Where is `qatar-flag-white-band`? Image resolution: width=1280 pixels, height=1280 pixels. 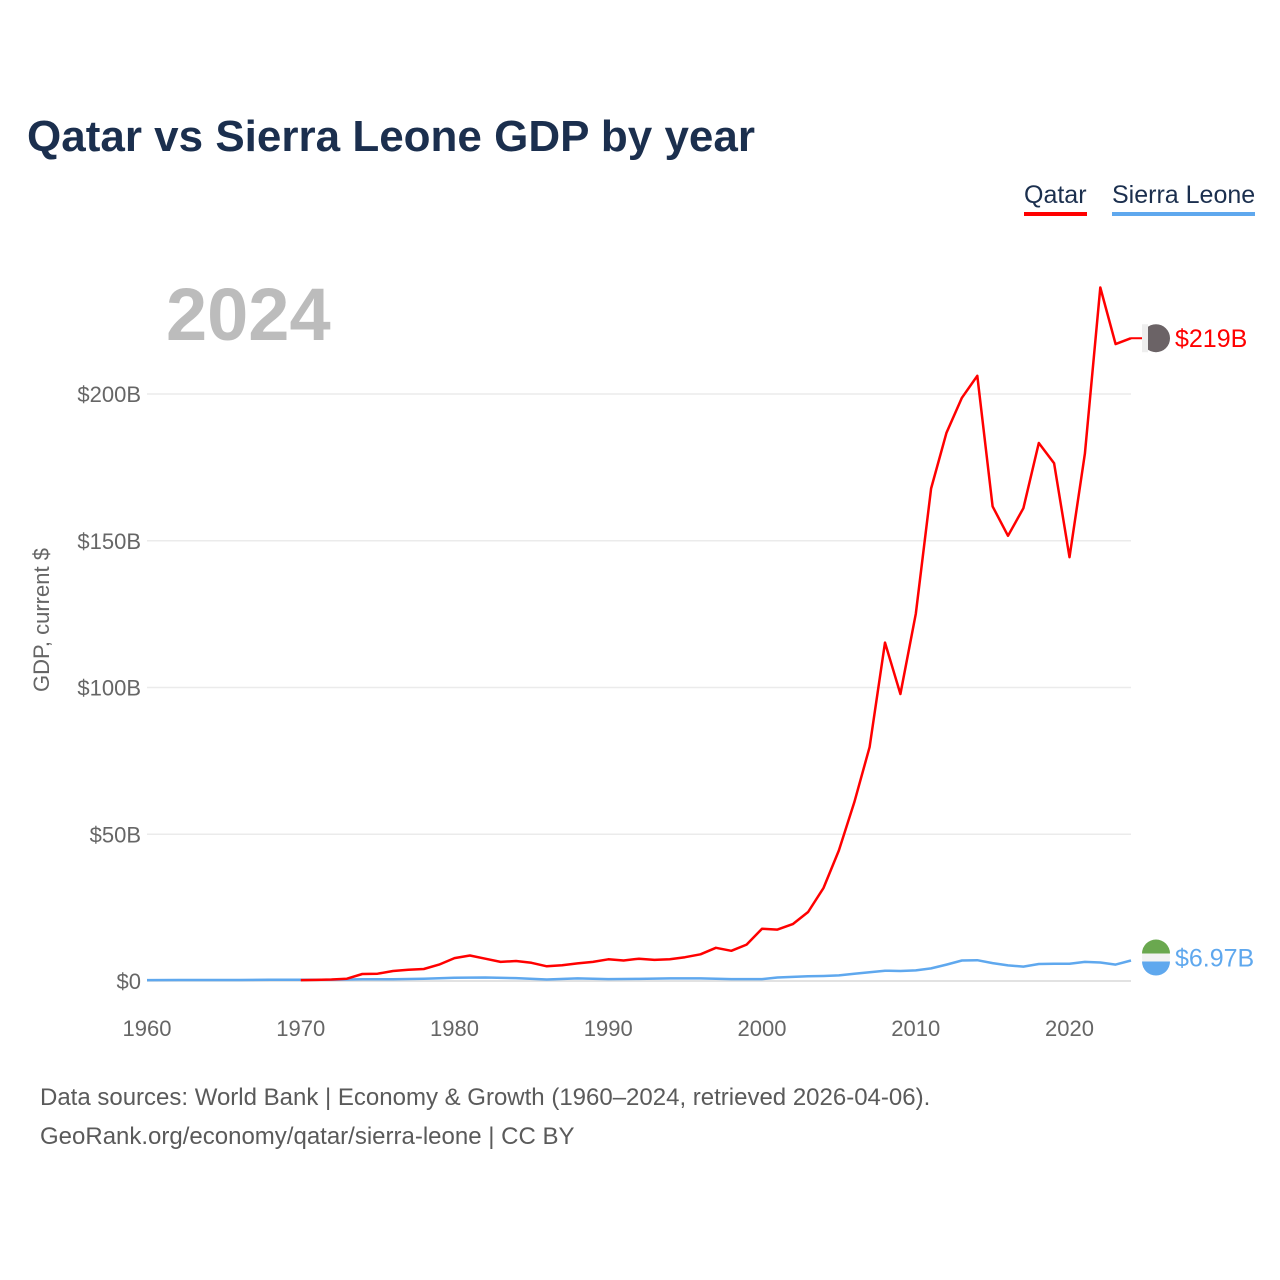
qatar-flag-white-band is located at coordinates (1145, 338).